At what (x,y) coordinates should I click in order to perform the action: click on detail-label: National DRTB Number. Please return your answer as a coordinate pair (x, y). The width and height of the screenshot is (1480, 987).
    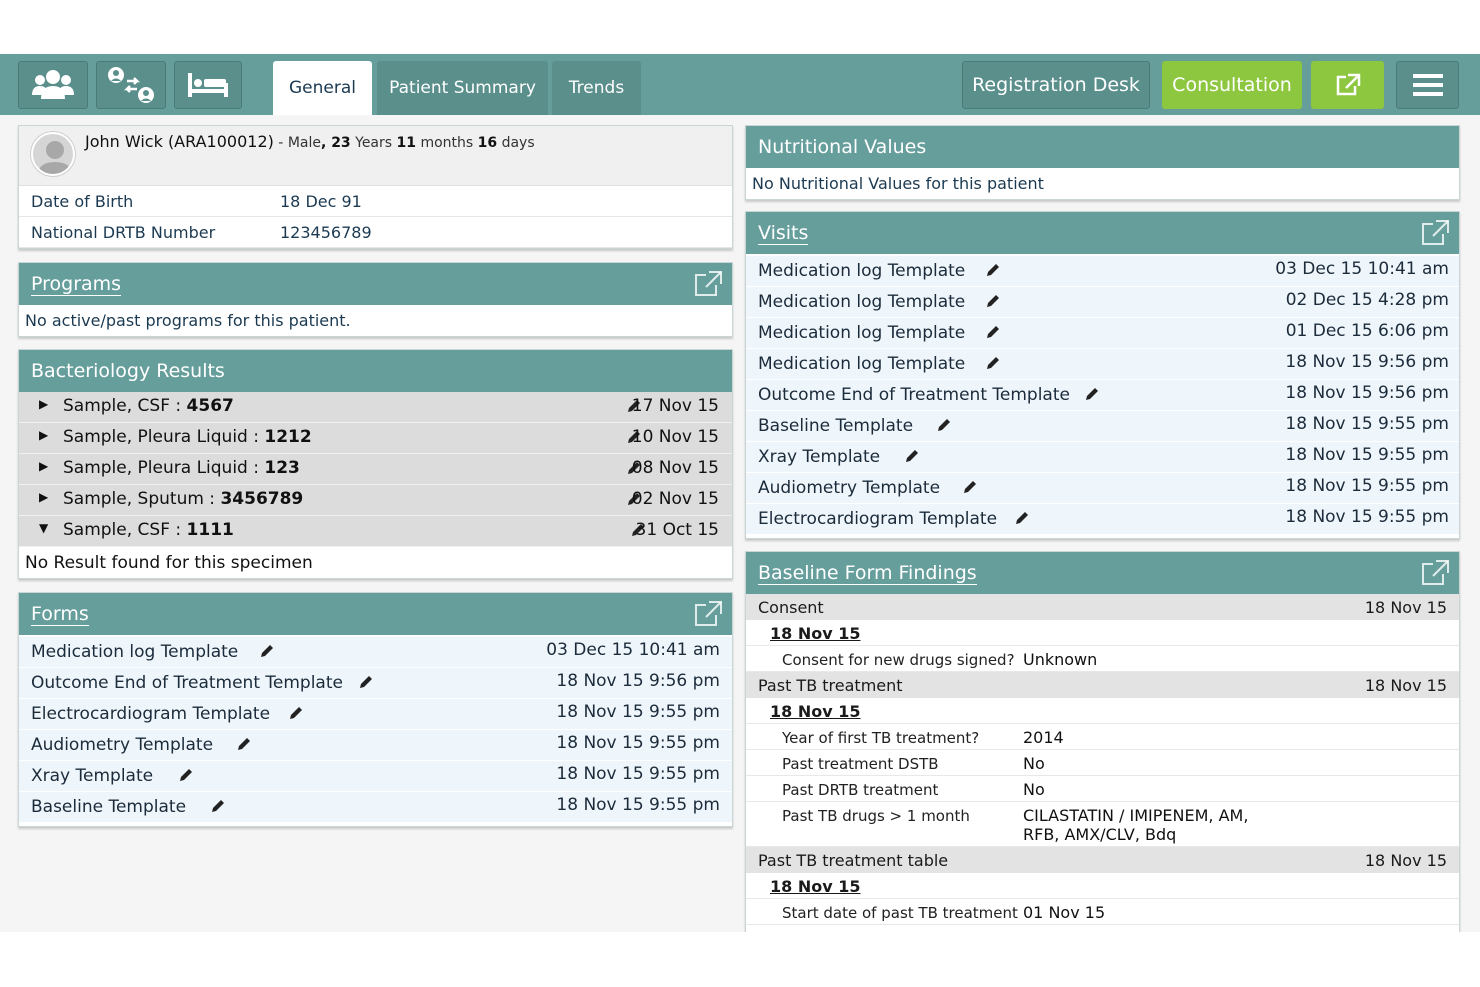
    Looking at the image, I should click on (123, 232).